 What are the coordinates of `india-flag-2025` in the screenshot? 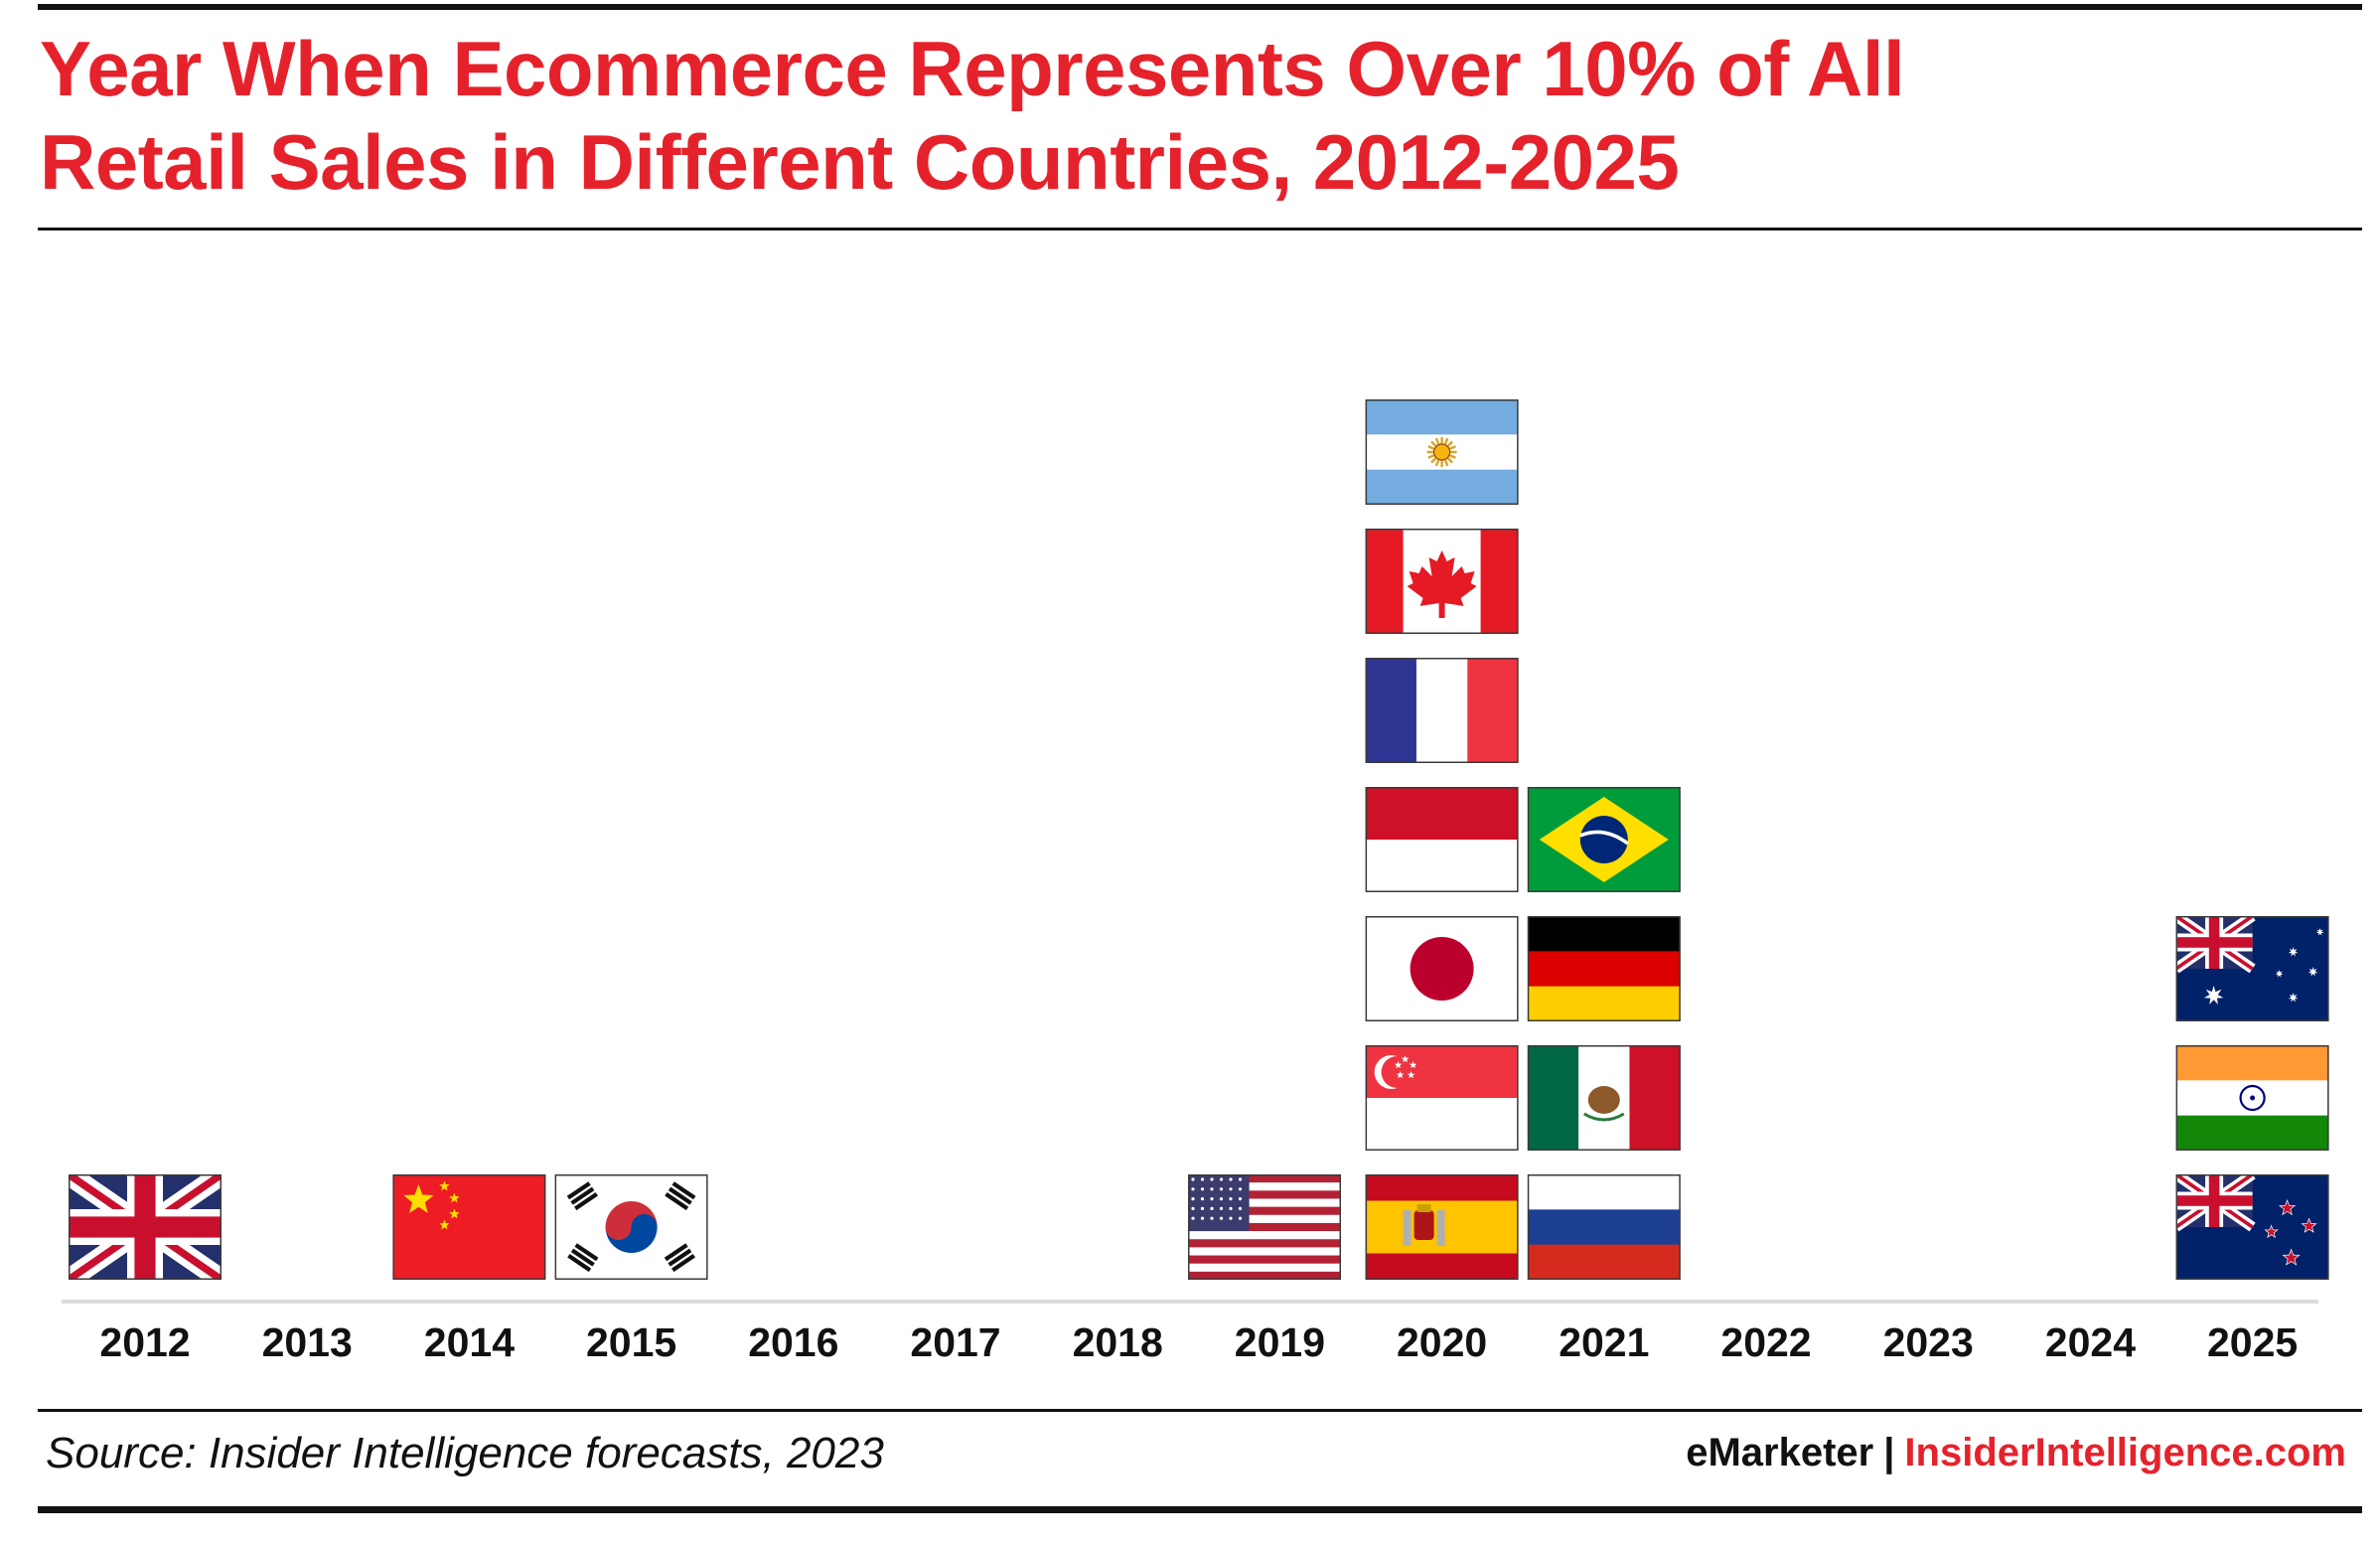 It's located at (2252, 1098).